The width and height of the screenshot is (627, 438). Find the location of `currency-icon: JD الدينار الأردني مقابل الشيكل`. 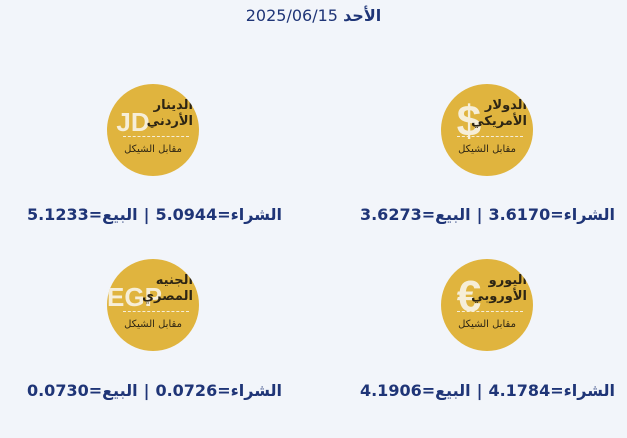

currency-icon: JD الدينار الأردني مقابل الشيكل is located at coordinates (153, 130).